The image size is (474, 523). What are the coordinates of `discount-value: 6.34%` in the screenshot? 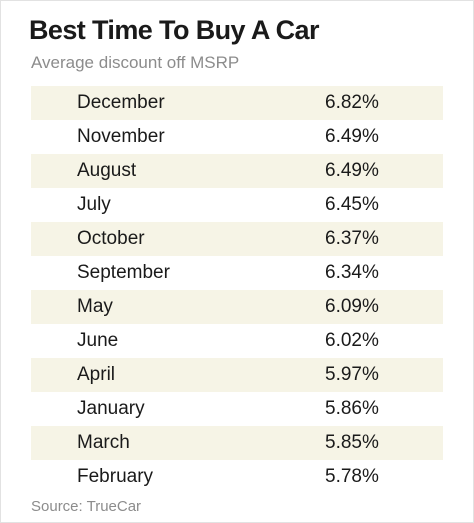 It's located at (352, 272).